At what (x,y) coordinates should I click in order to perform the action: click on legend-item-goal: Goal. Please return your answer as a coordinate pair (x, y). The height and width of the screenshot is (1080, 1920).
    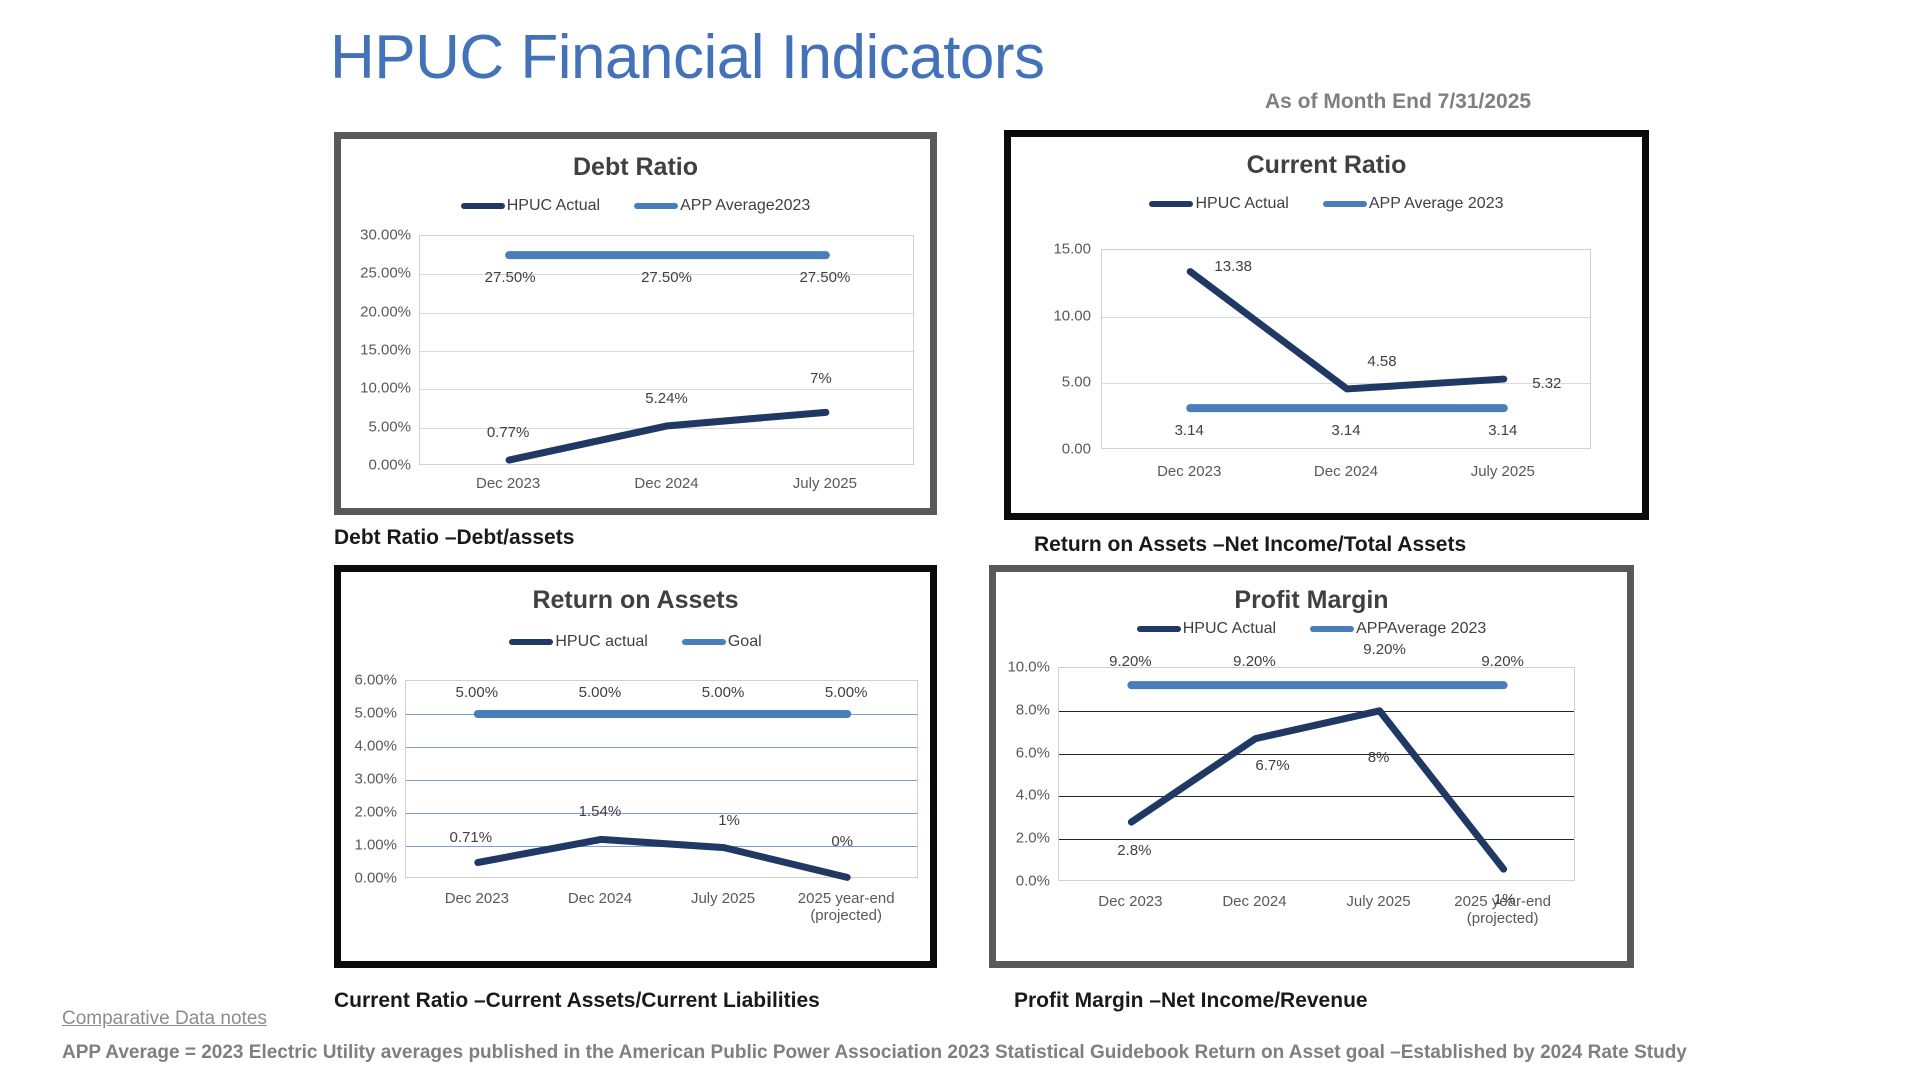
    Looking at the image, I should click on (721, 642).